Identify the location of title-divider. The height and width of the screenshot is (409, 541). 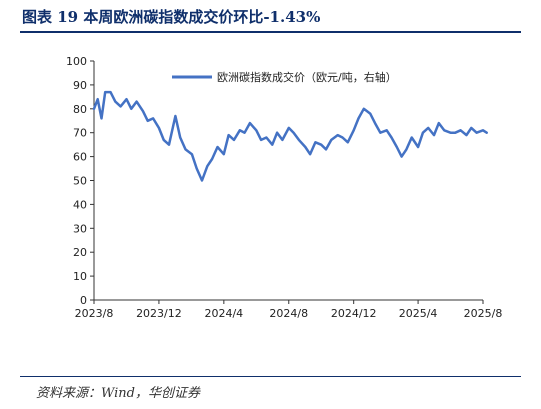
(270, 32).